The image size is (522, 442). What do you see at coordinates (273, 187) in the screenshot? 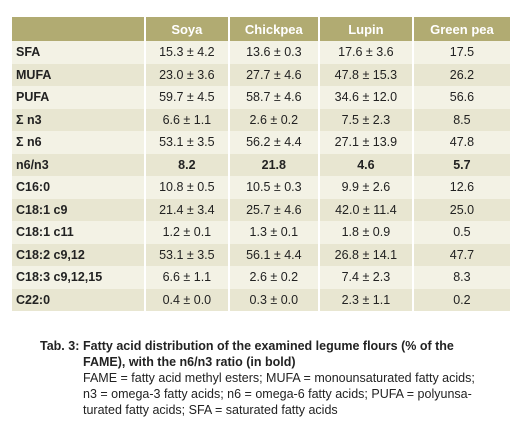
I see `cell: 10.5 ± 0.3` at bounding box center [273, 187].